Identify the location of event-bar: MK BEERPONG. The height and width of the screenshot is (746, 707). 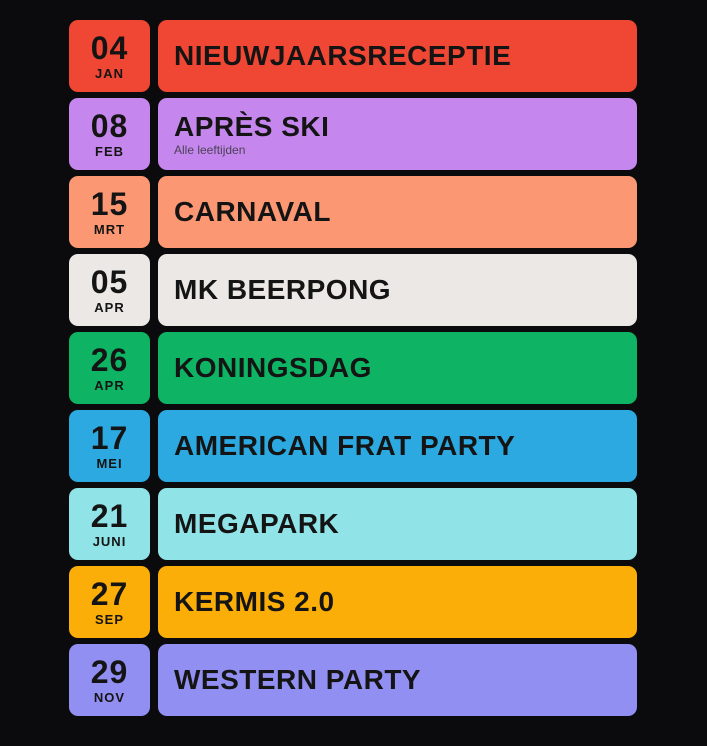
(397, 290).